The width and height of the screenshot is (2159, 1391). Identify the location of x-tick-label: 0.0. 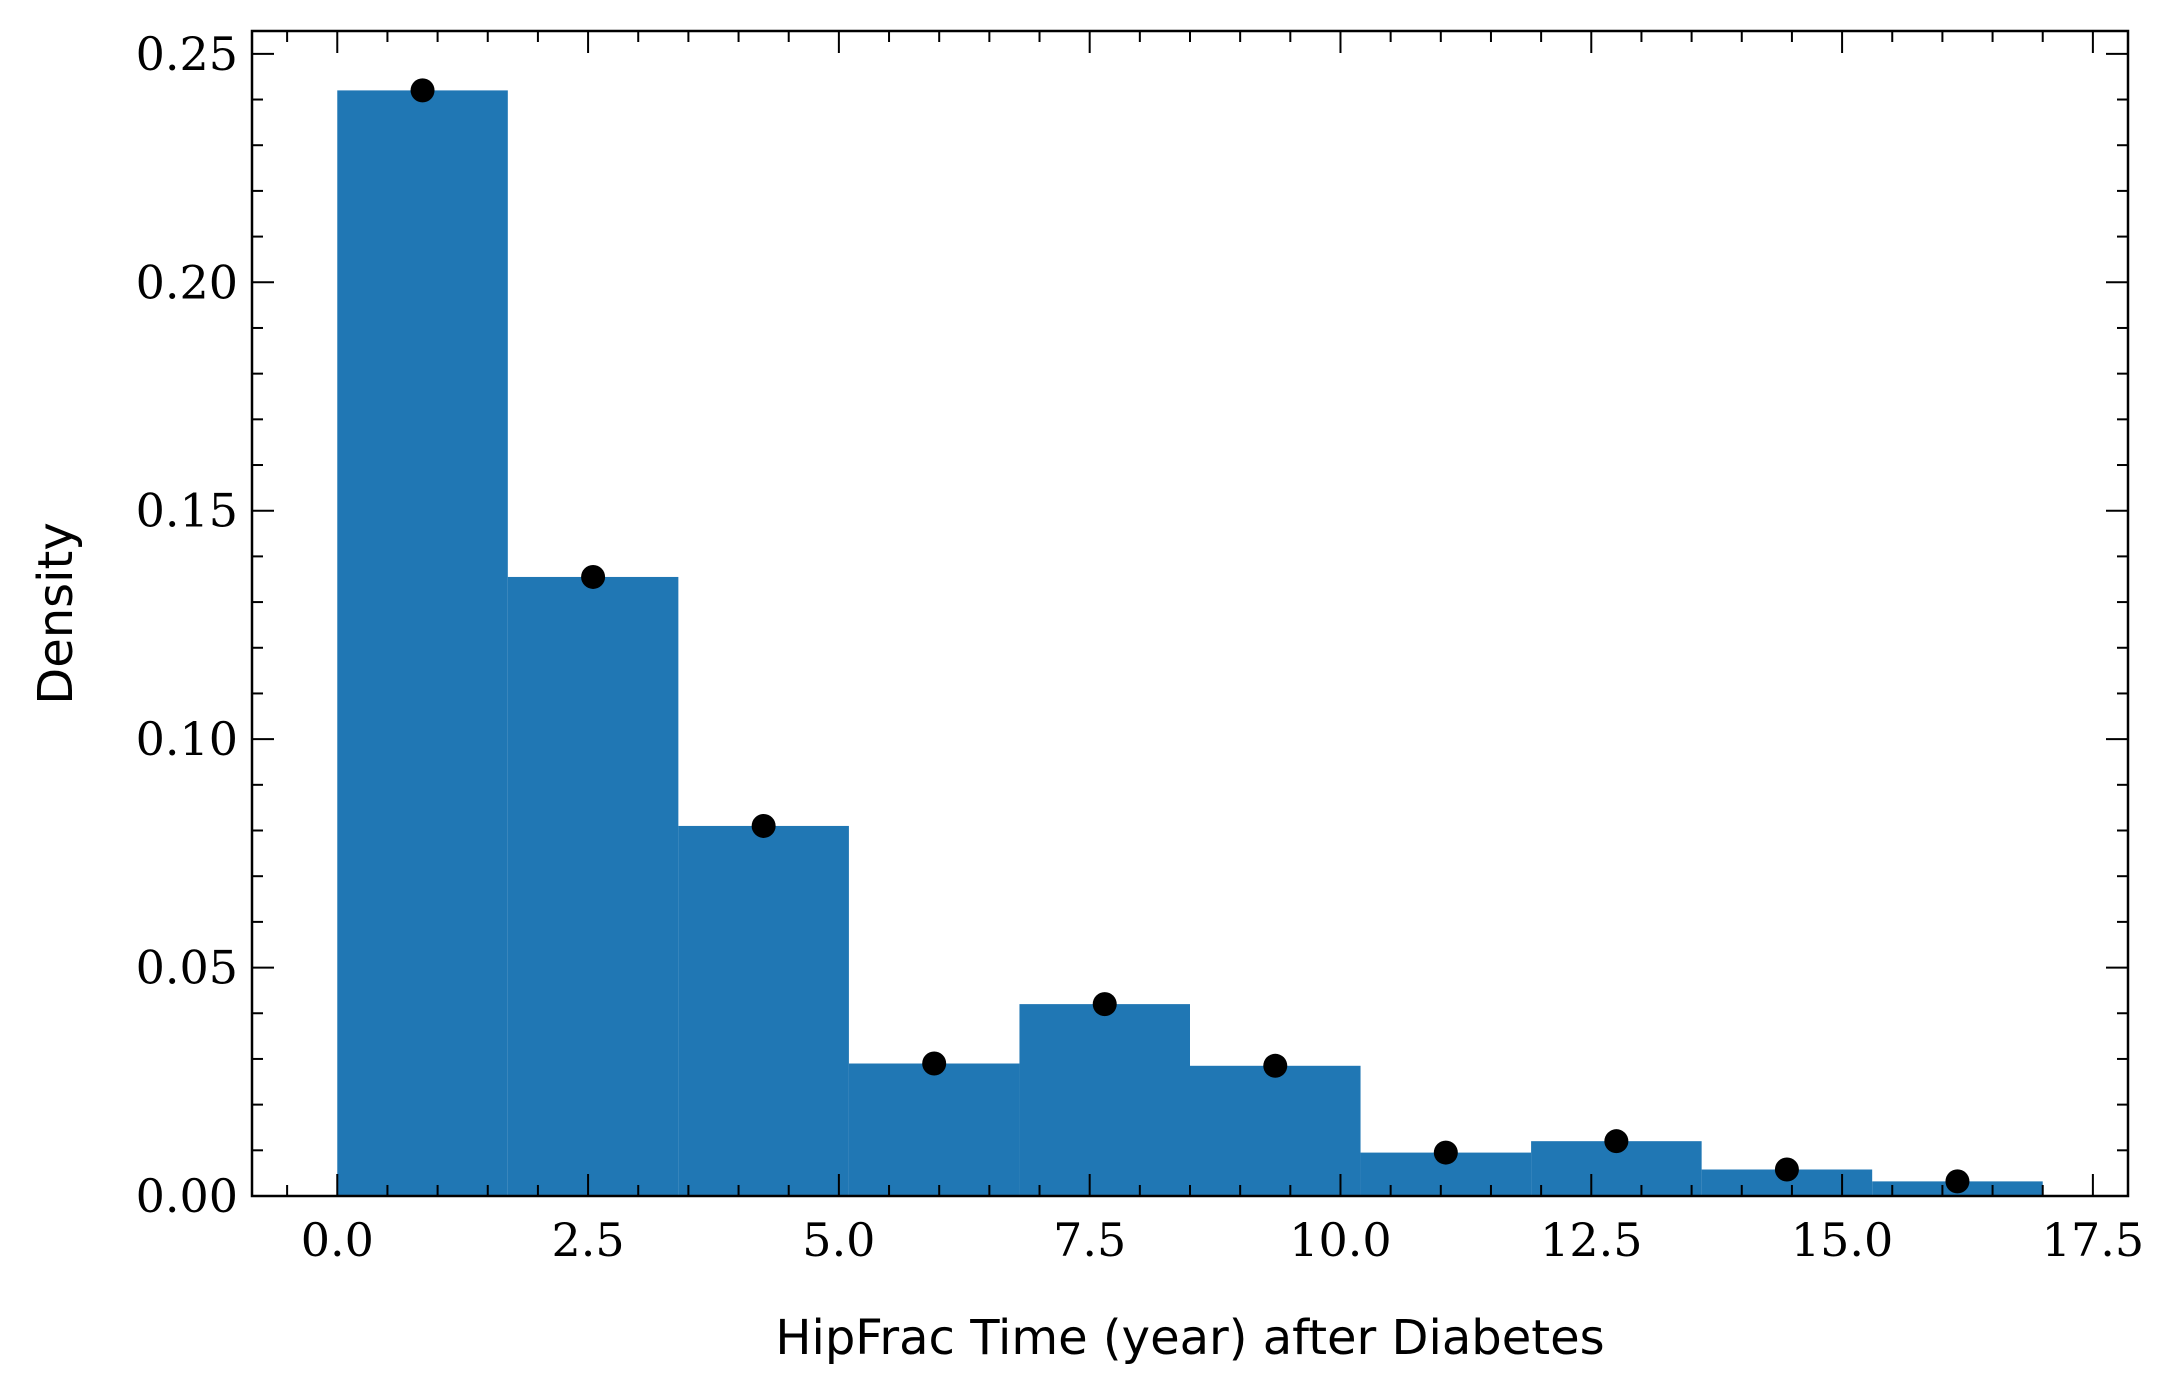
(337, 1240).